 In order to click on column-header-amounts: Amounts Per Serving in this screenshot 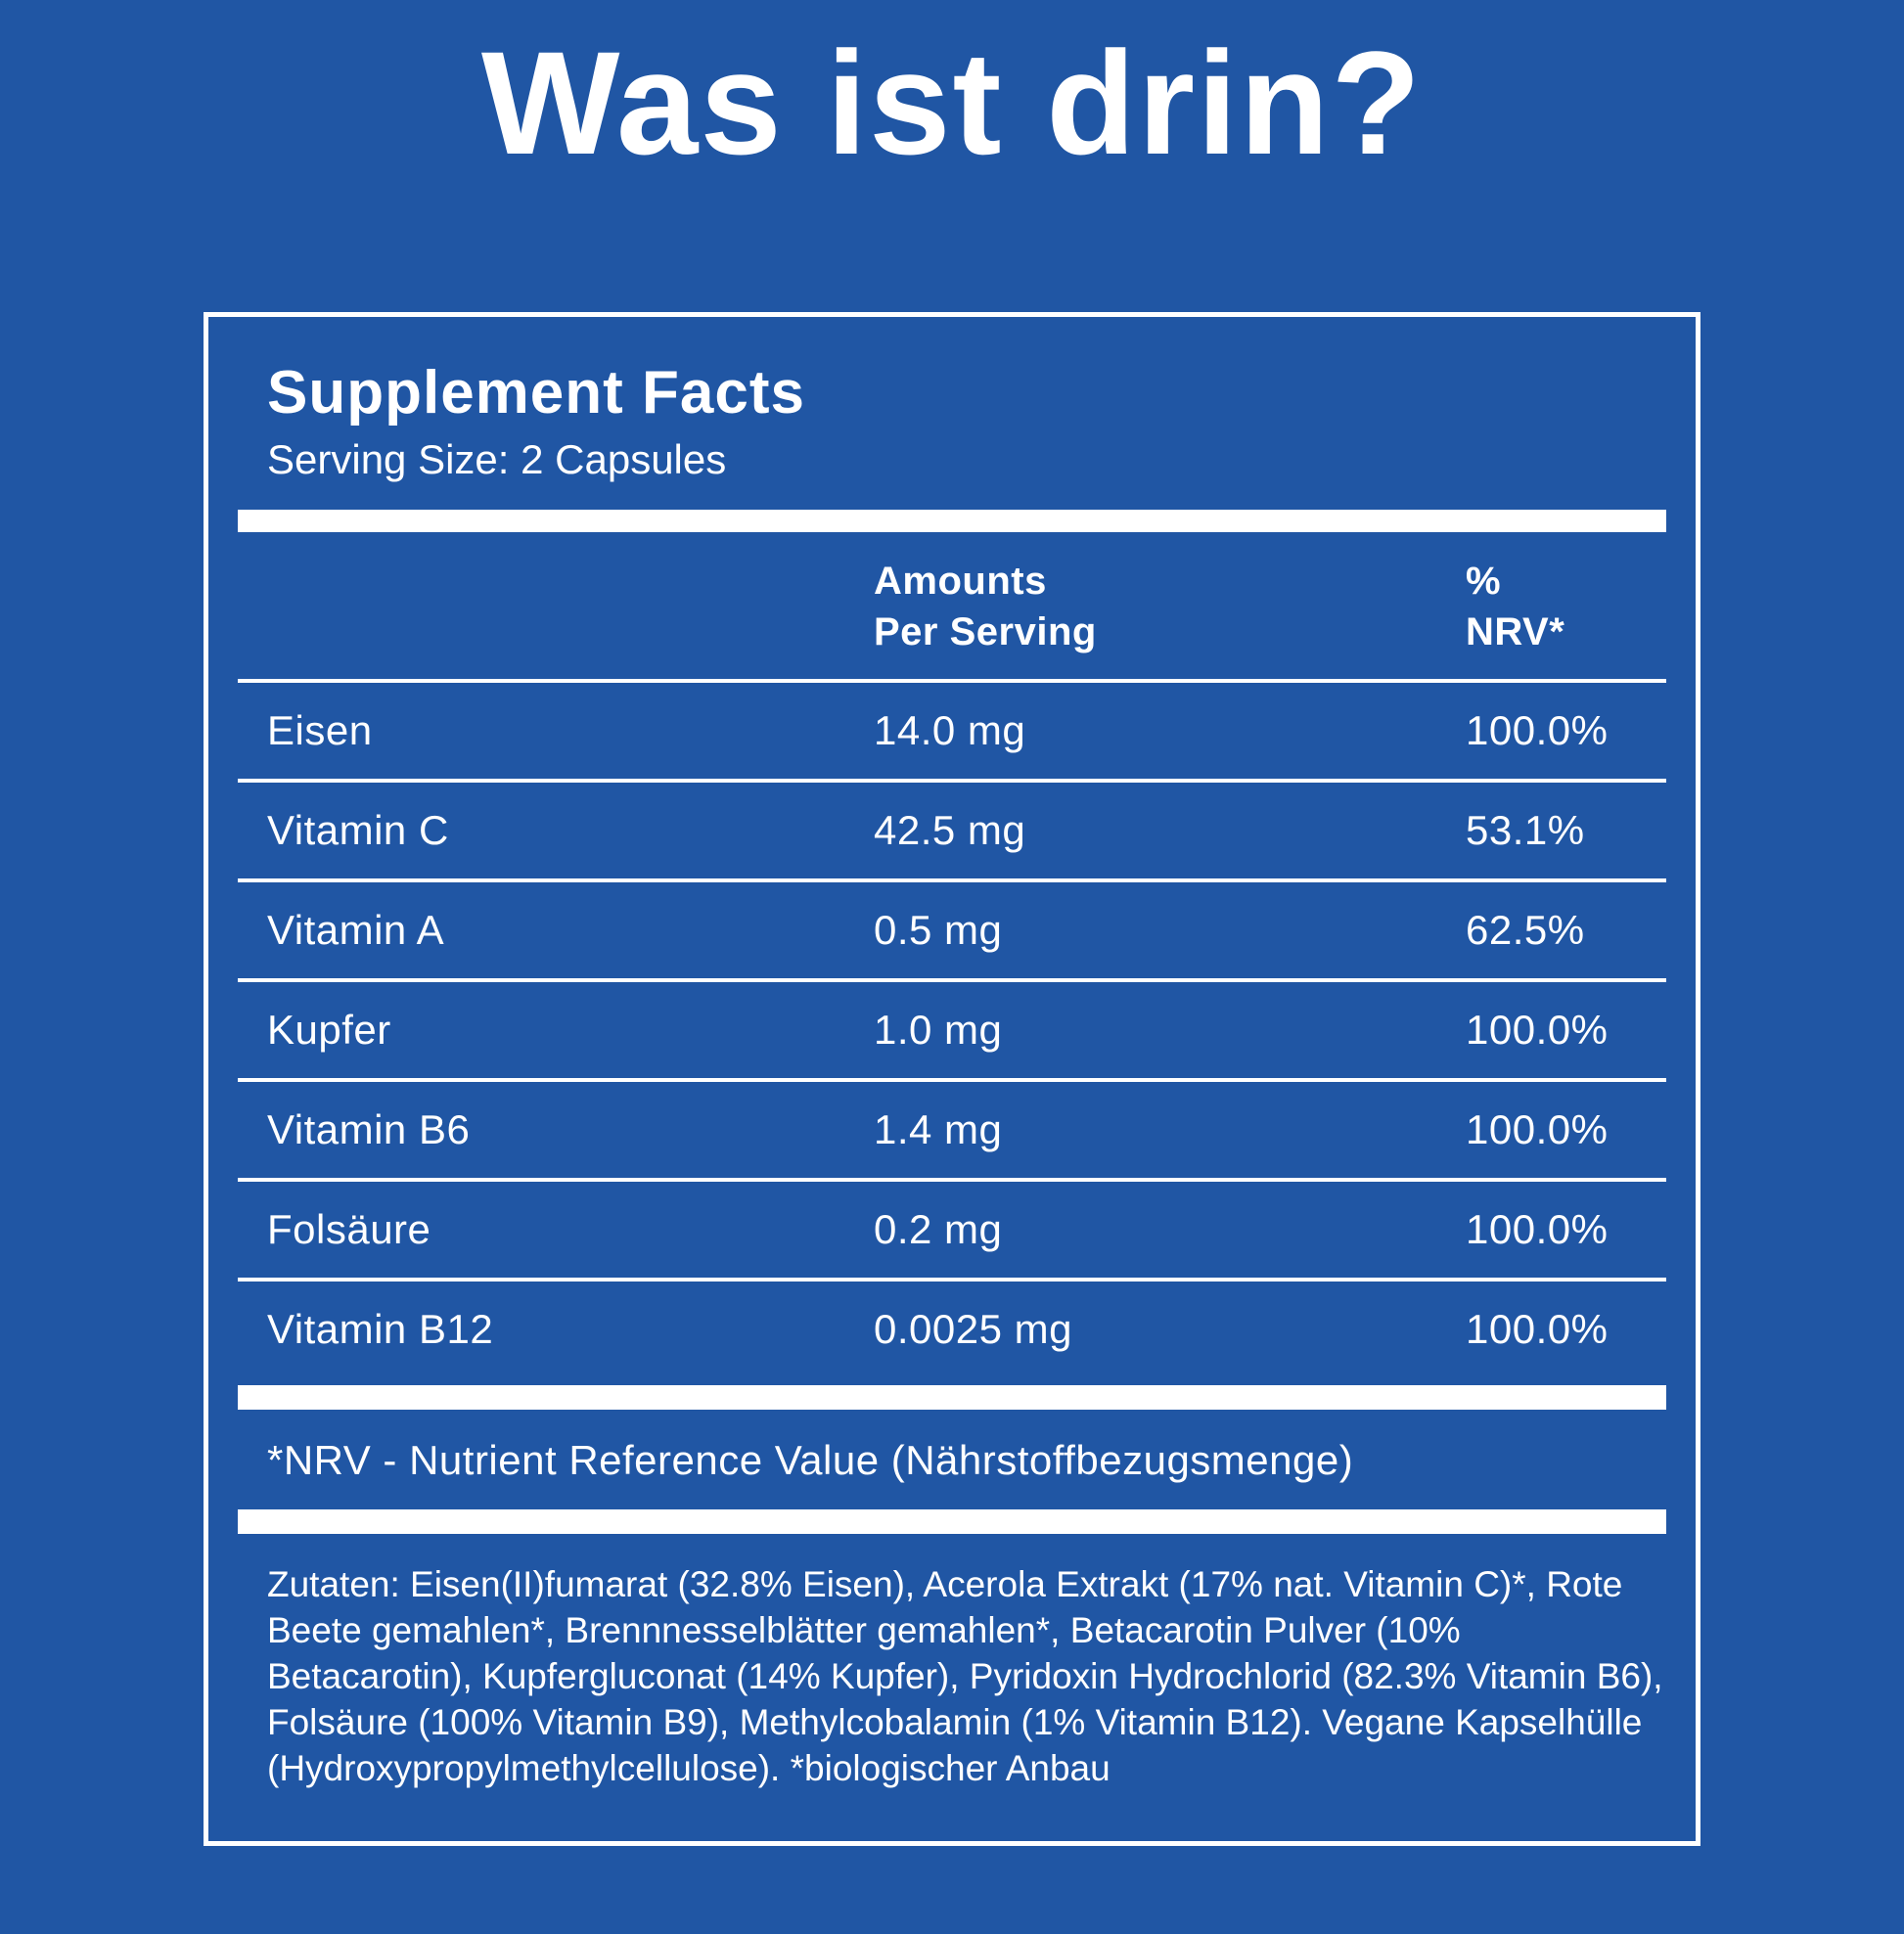, I will do `click(985, 606)`.